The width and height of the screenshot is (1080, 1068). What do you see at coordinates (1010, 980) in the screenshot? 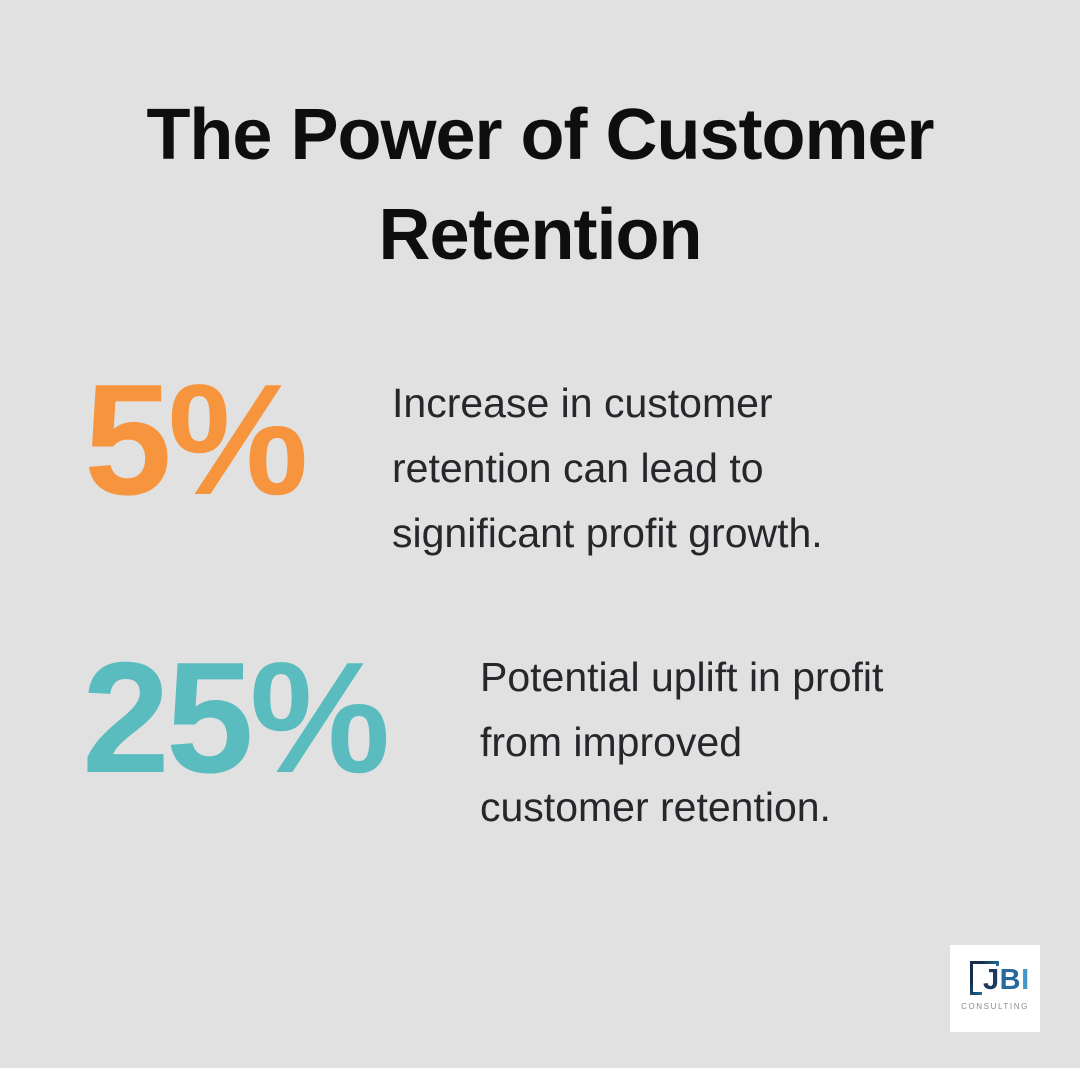
I see `logo-letter: B` at bounding box center [1010, 980].